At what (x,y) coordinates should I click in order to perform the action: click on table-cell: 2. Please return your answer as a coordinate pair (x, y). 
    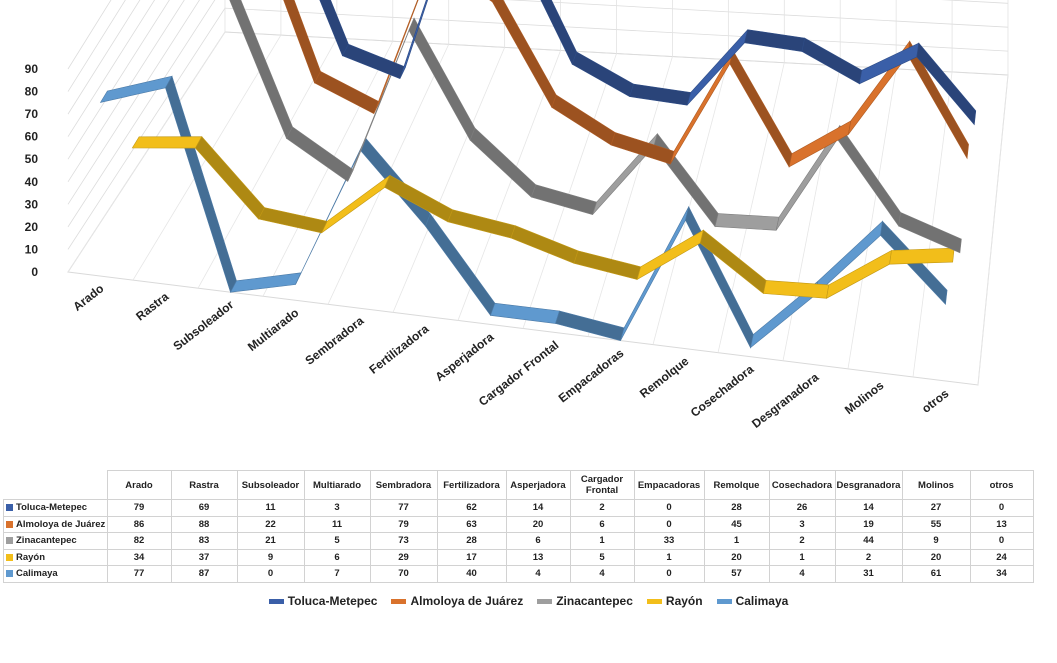
    Looking at the image, I should click on (802, 541).